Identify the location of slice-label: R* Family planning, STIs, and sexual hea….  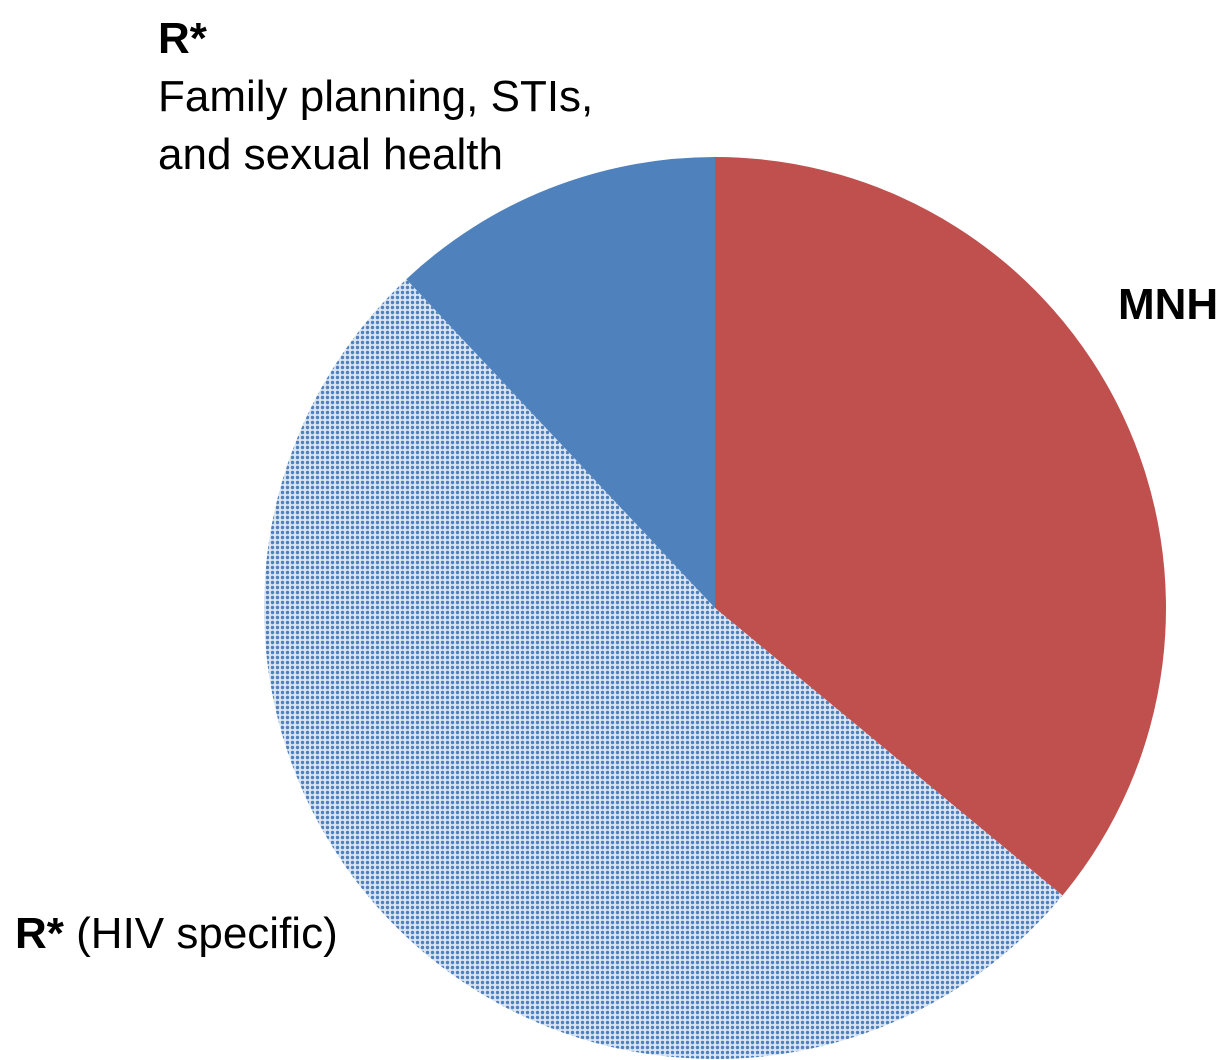
(376, 96).